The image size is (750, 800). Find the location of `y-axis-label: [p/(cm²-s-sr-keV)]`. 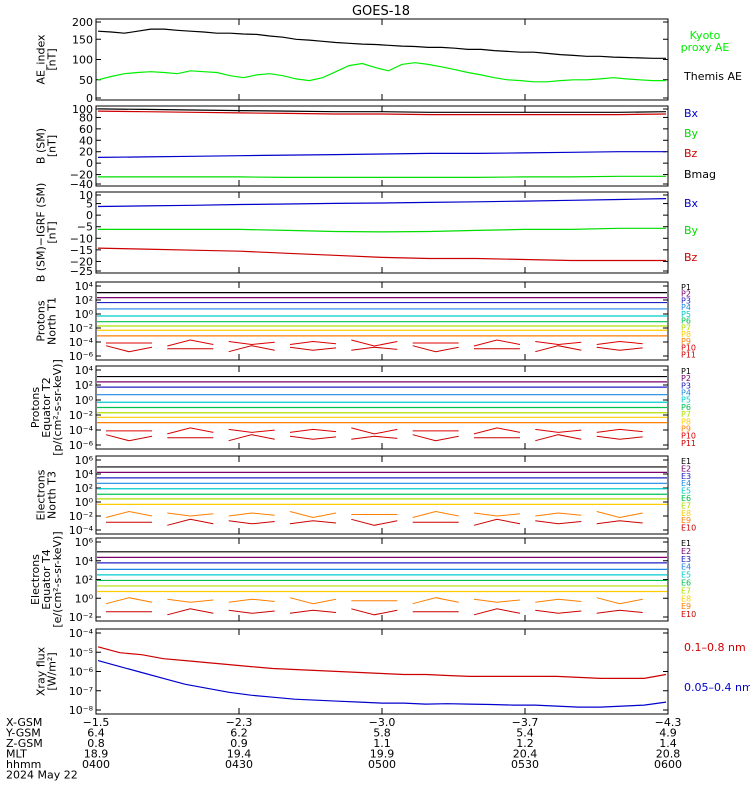

y-axis-label: [p/(cm²-s-sr-keV)] is located at coordinates (57, 407).